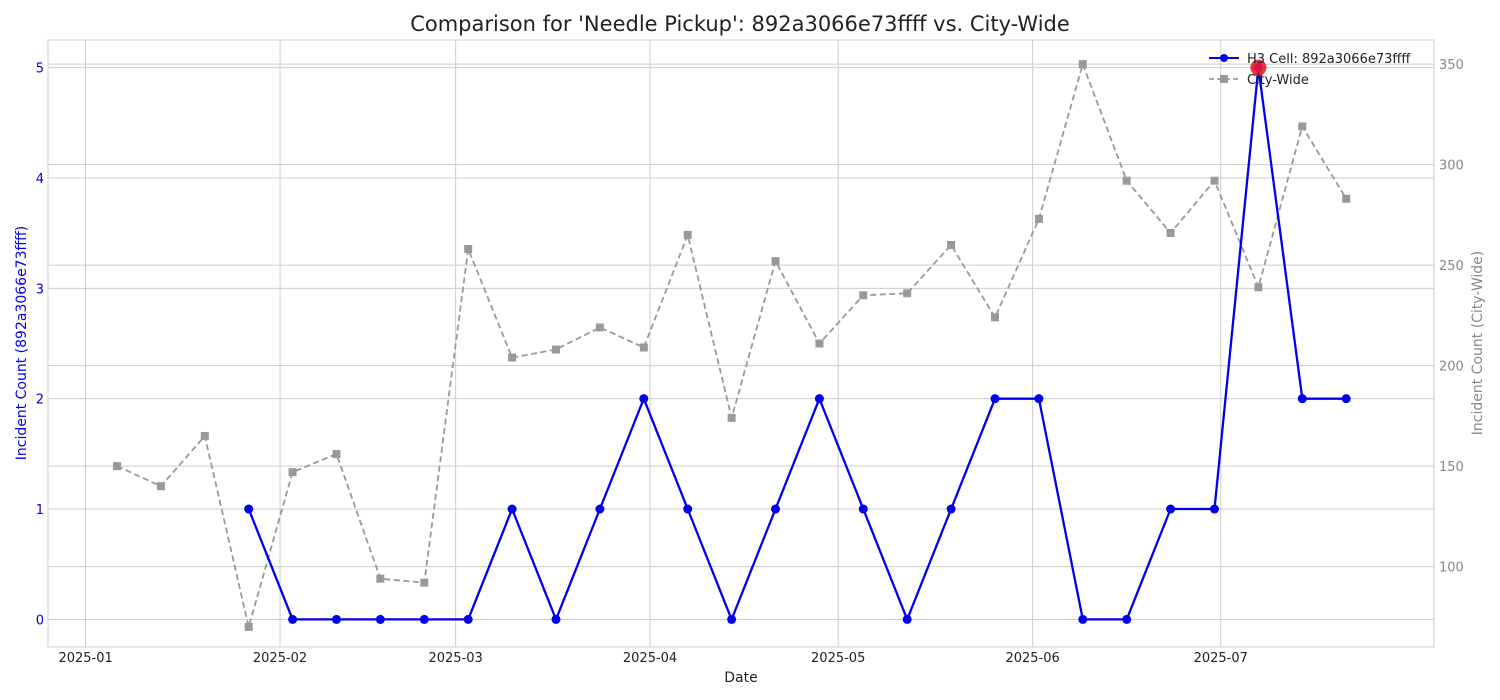 The width and height of the screenshot is (1500, 700). I want to click on right-tick-label: 250, so click(1451, 266).